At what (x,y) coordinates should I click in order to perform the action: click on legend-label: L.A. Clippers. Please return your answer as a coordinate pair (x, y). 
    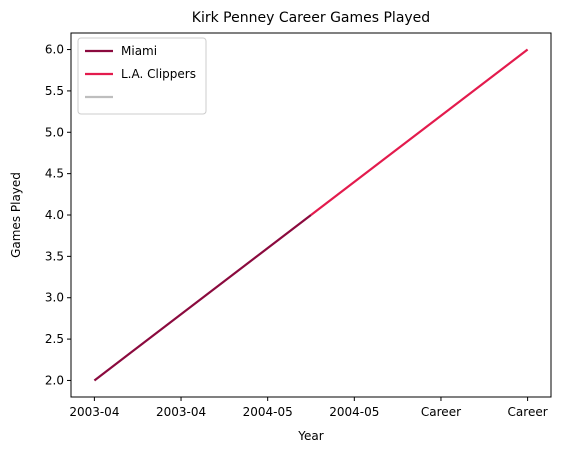
    Looking at the image, I should click on (158, 74).